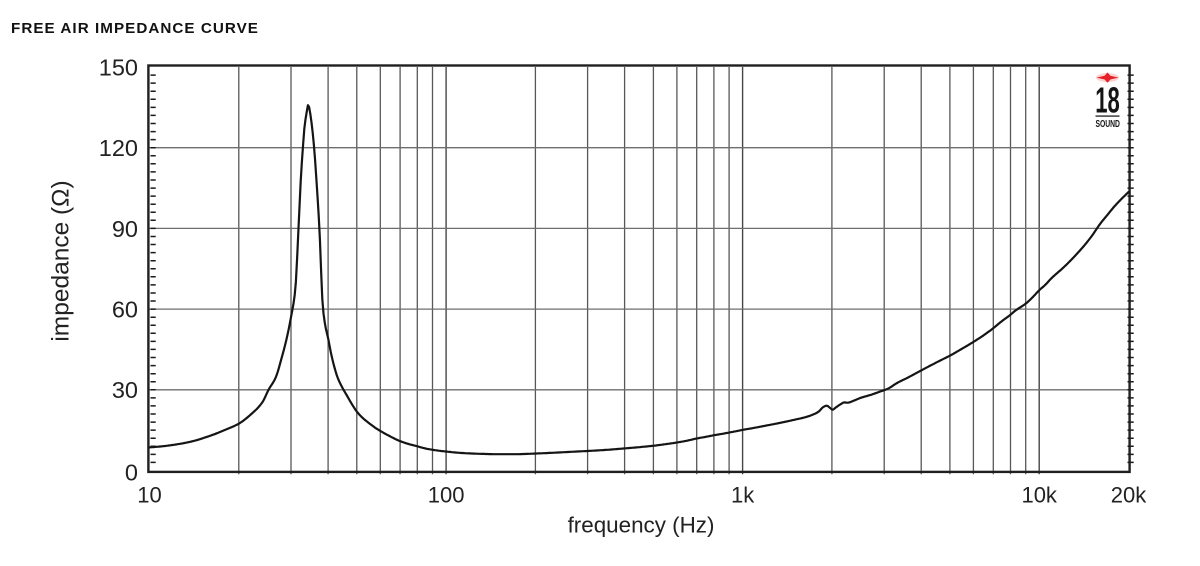 The image size is (1200, 566). Describe the element at coordinates (118, 148) in the screenshot. I see `svg-text: 120` at that location.